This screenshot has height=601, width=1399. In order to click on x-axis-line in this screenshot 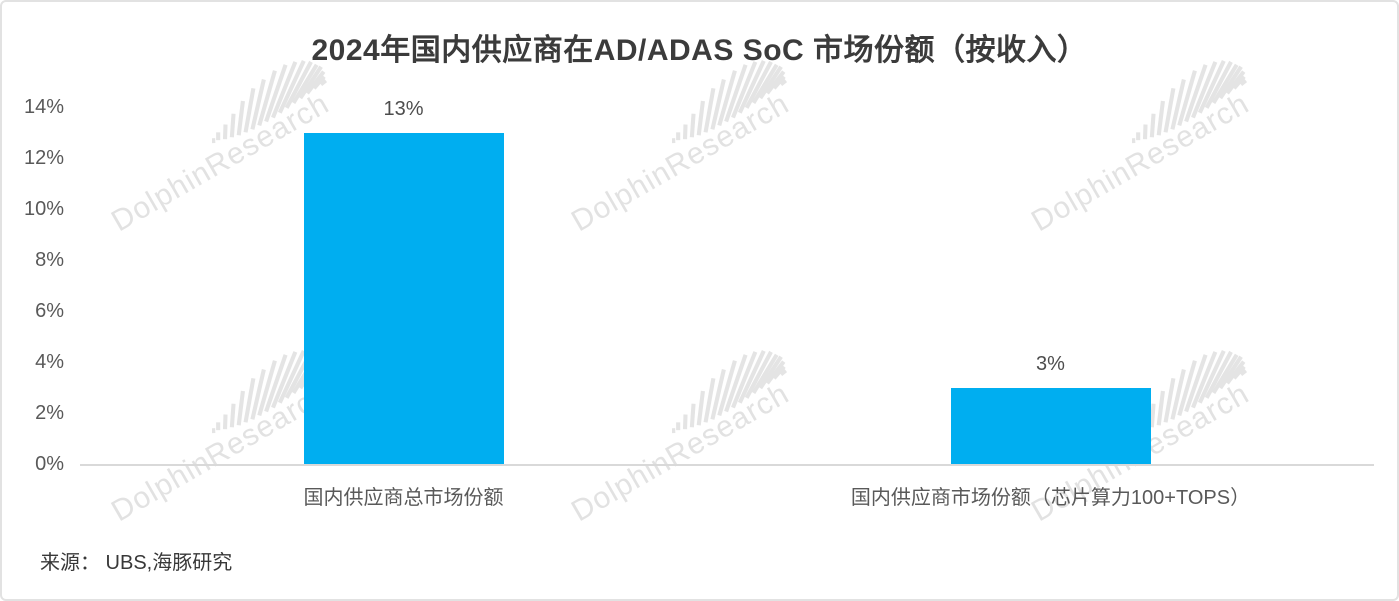, I will do `click(727, 465)`.